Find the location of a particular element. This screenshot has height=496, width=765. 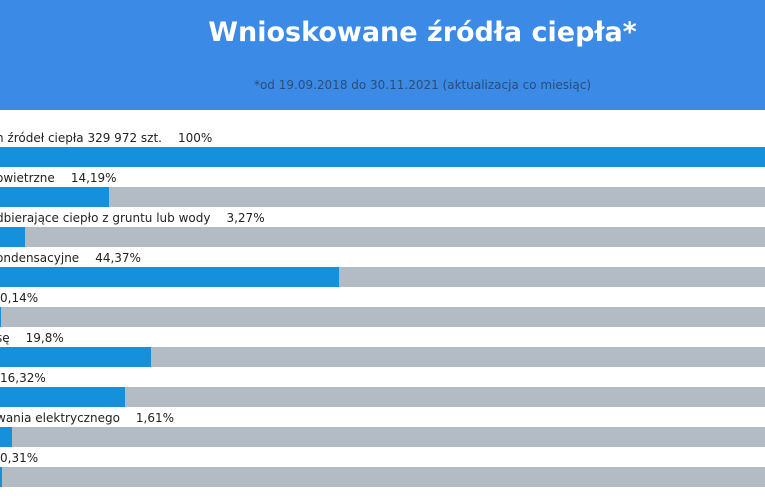

bar-label: 0,31% is located at coordinates (19, 458).